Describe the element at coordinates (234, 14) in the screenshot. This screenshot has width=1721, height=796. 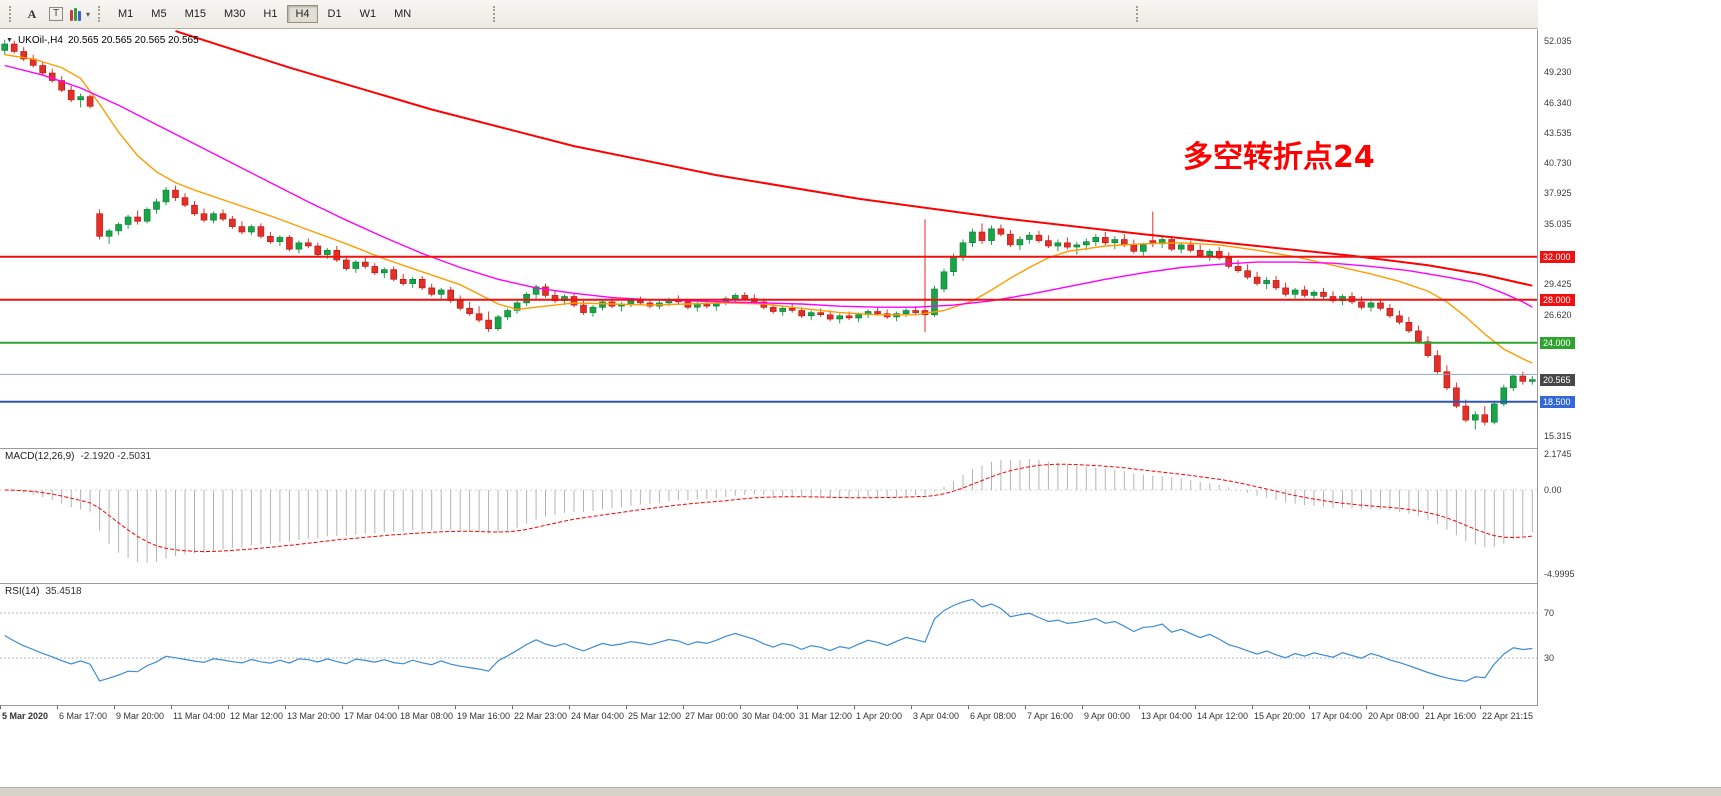
I see `timeframe-button-m30: M30` at that location.